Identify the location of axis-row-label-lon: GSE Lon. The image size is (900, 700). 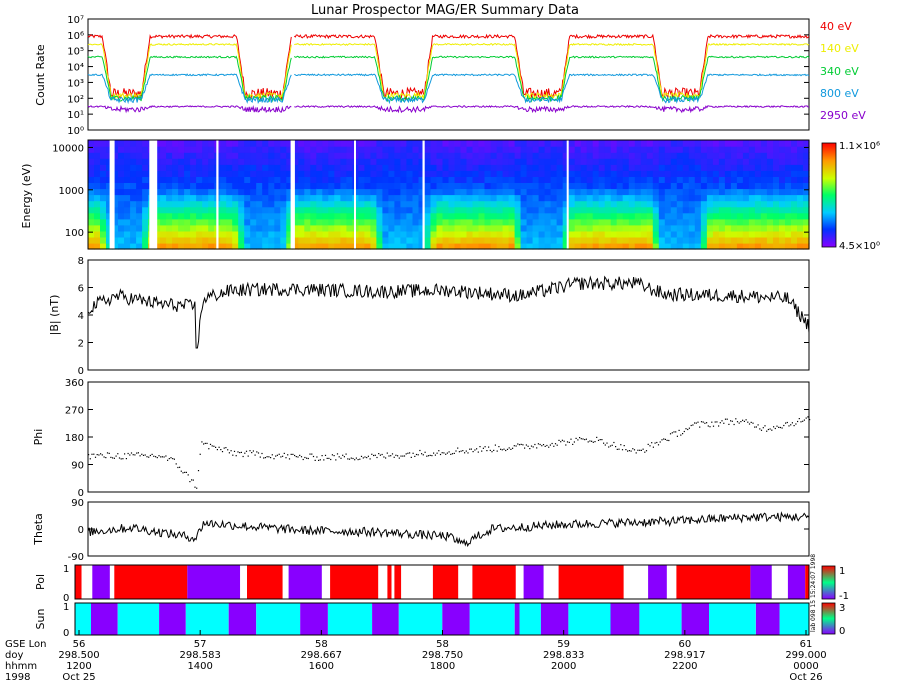
(25, 644).